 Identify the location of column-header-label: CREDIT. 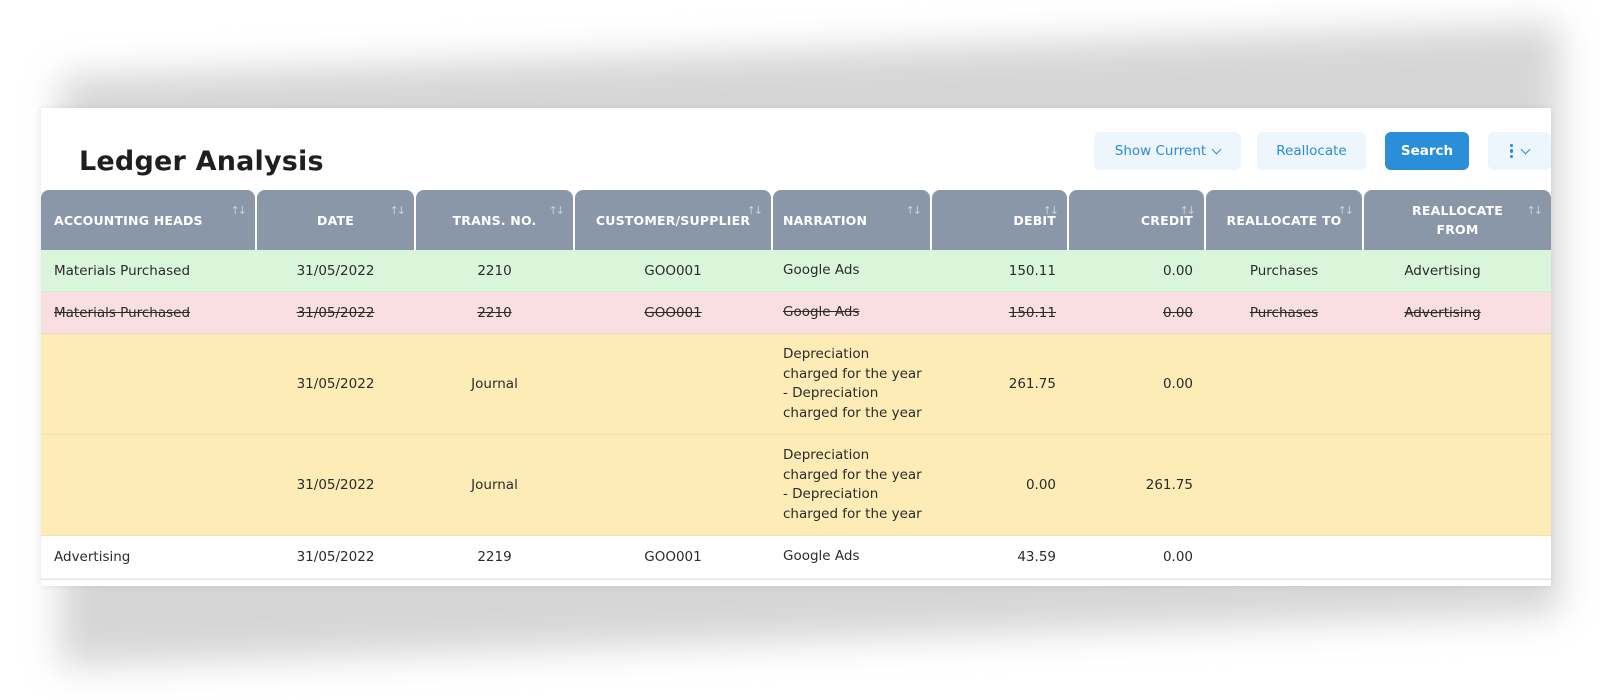
(1166, 220).